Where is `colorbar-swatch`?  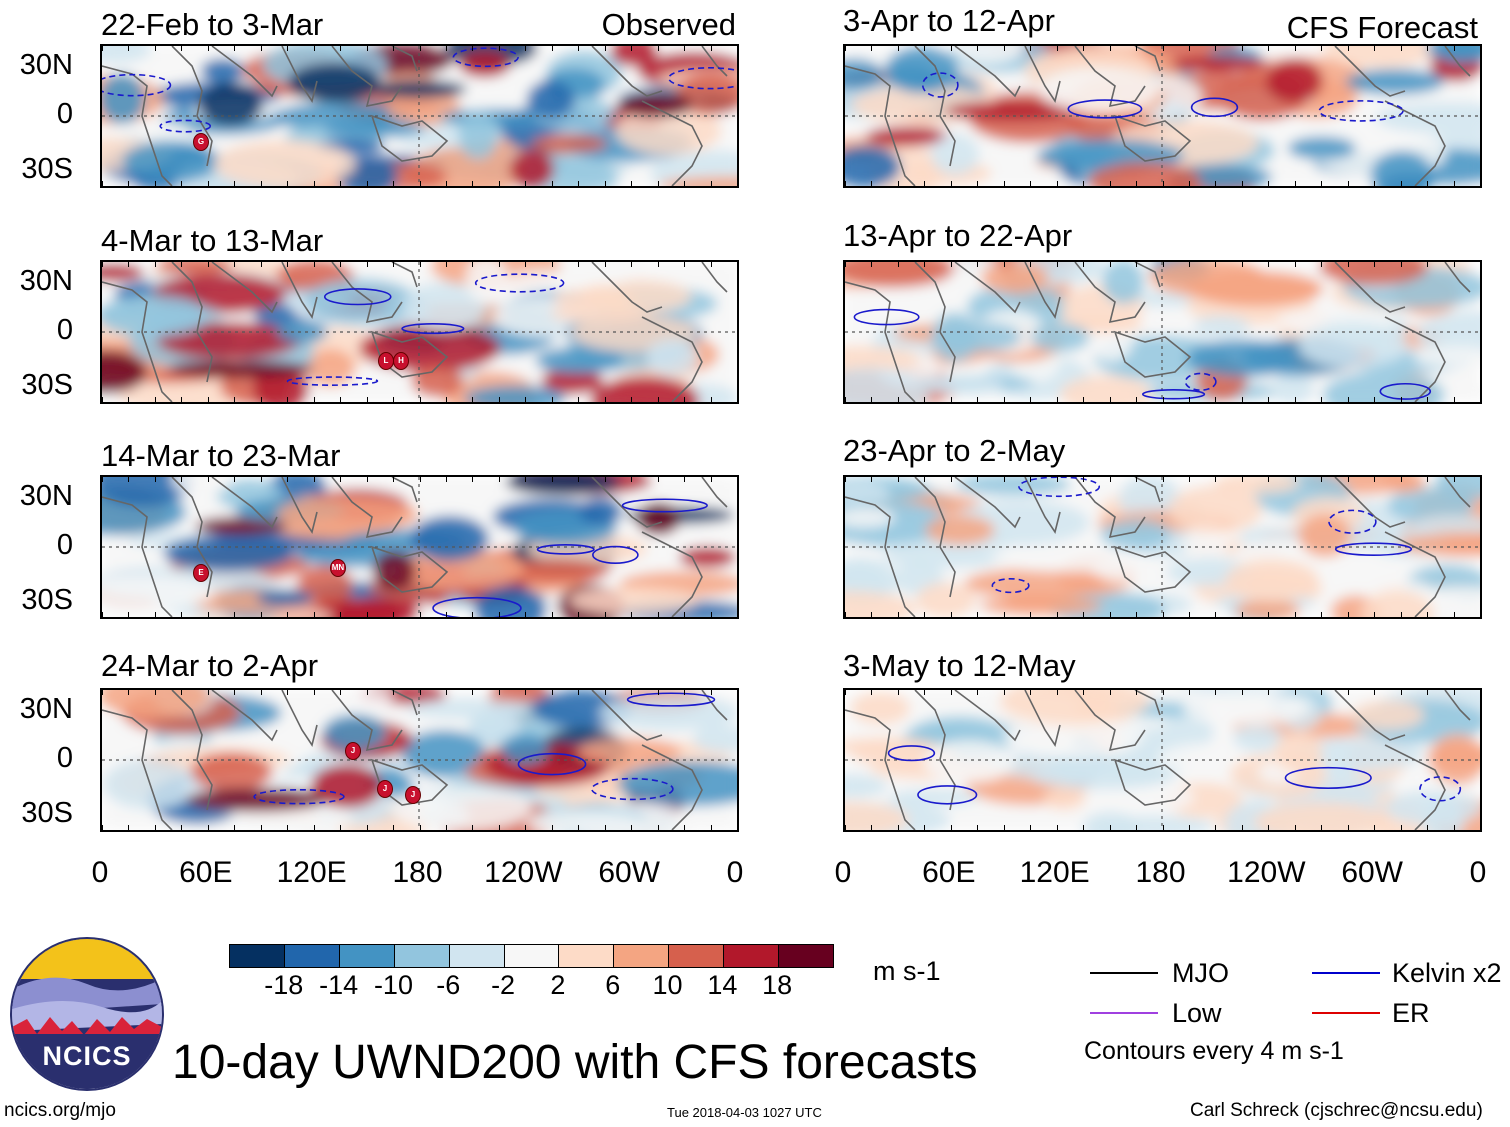
colorbar-swatch is located at coordinates (697, 956).